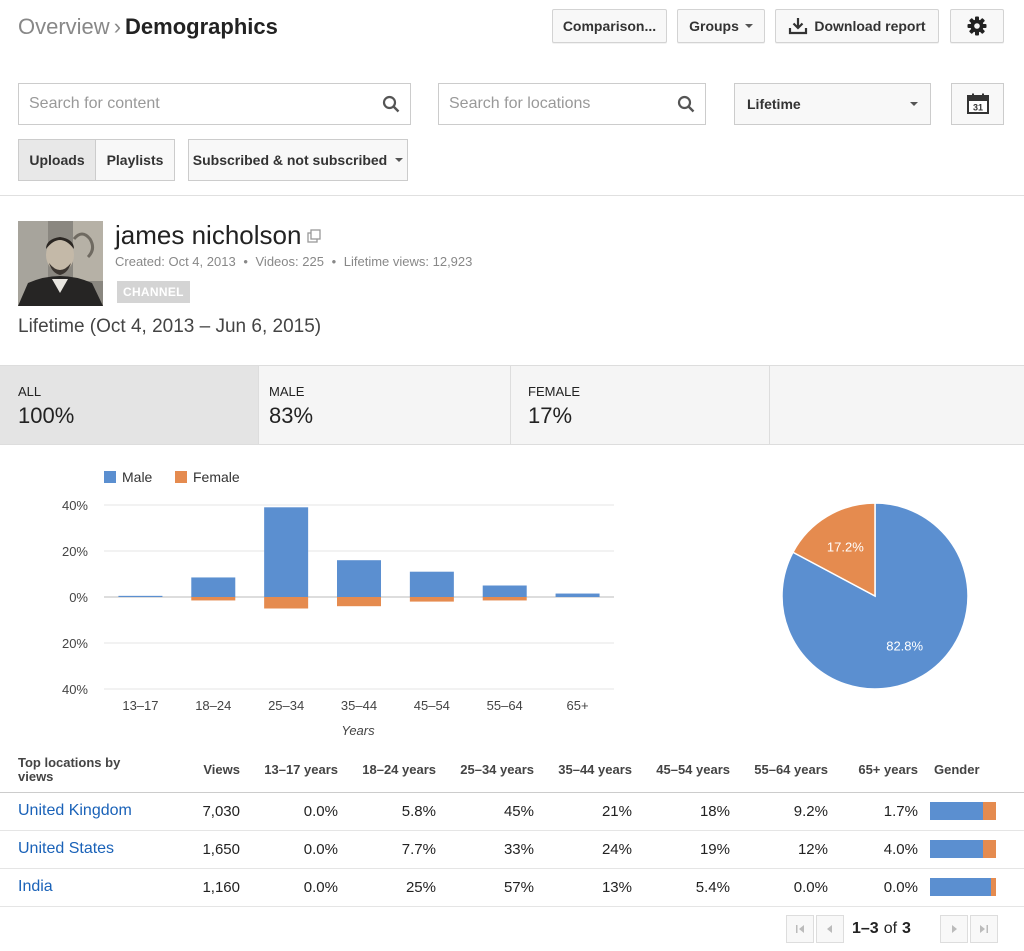  Describe the element at coordinates (200, 887) in the screenshot. I see `table-cell: 1,160` at that location.